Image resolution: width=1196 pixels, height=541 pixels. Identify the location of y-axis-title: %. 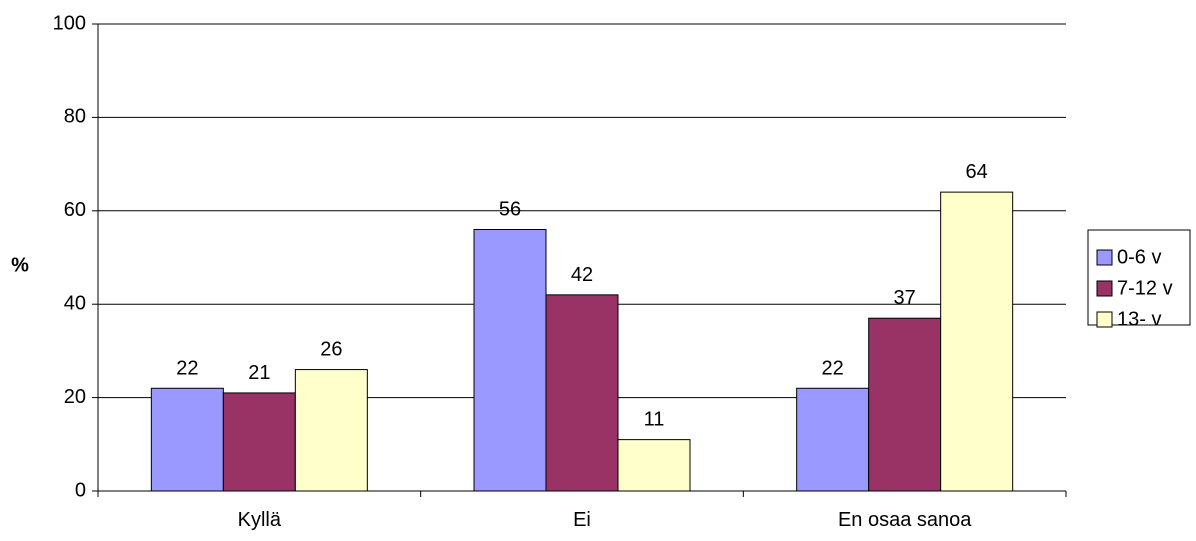
(20, 265).